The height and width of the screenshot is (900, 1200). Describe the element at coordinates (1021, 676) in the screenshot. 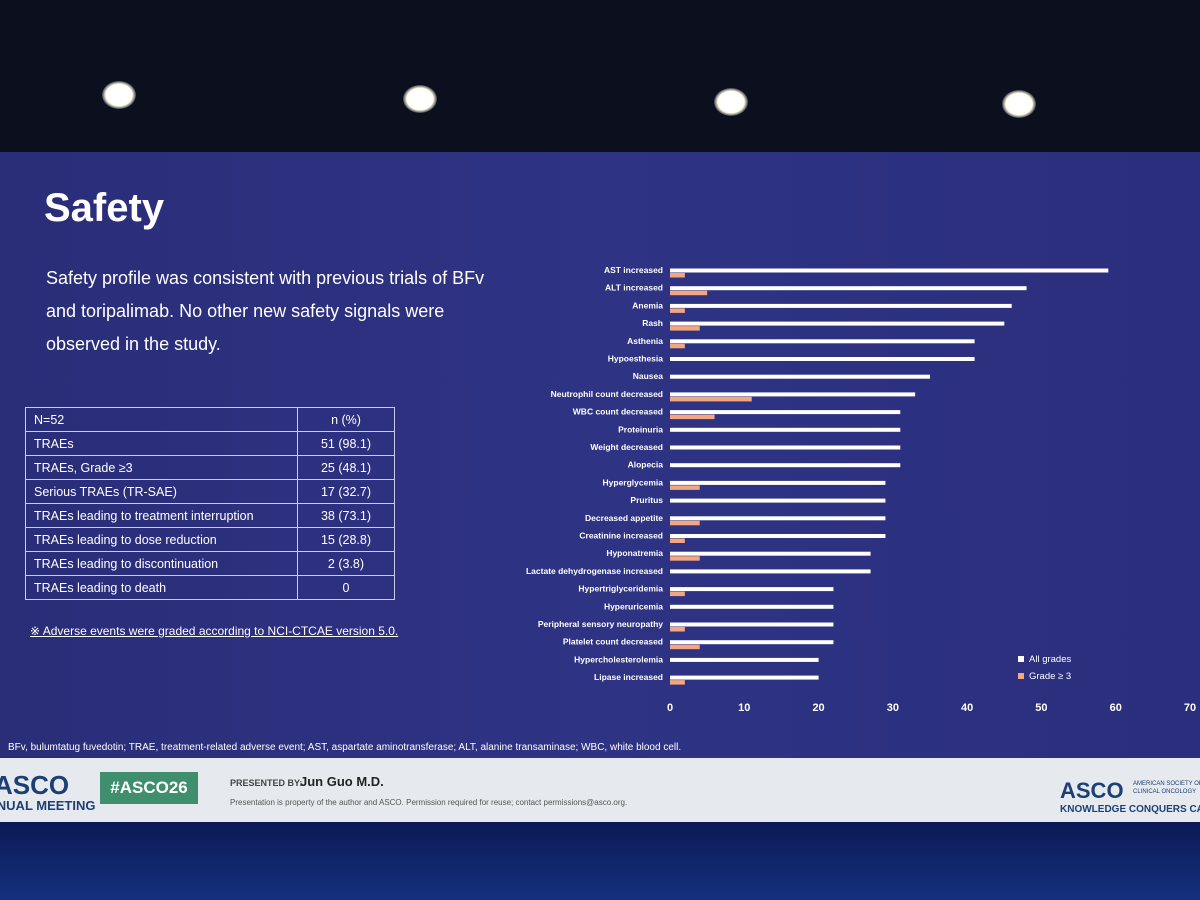

I see `legend-swatch` at that location.